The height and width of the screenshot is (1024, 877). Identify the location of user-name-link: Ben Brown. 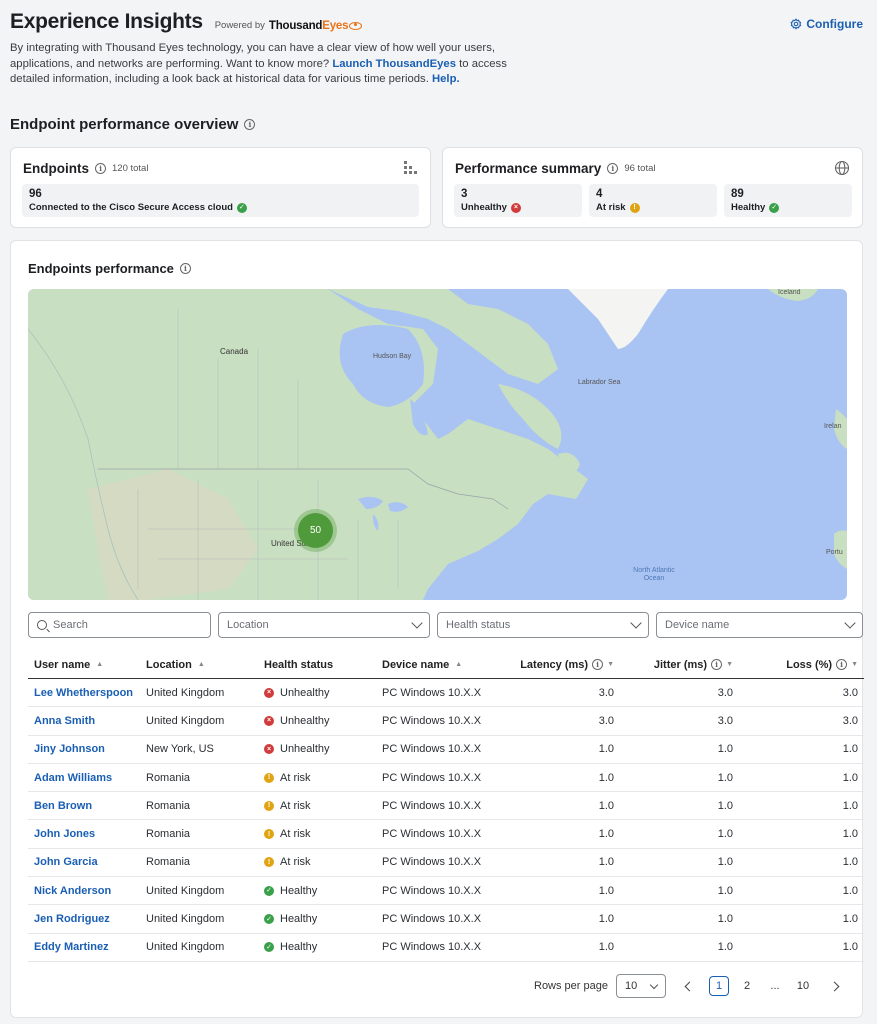
(63, 805).